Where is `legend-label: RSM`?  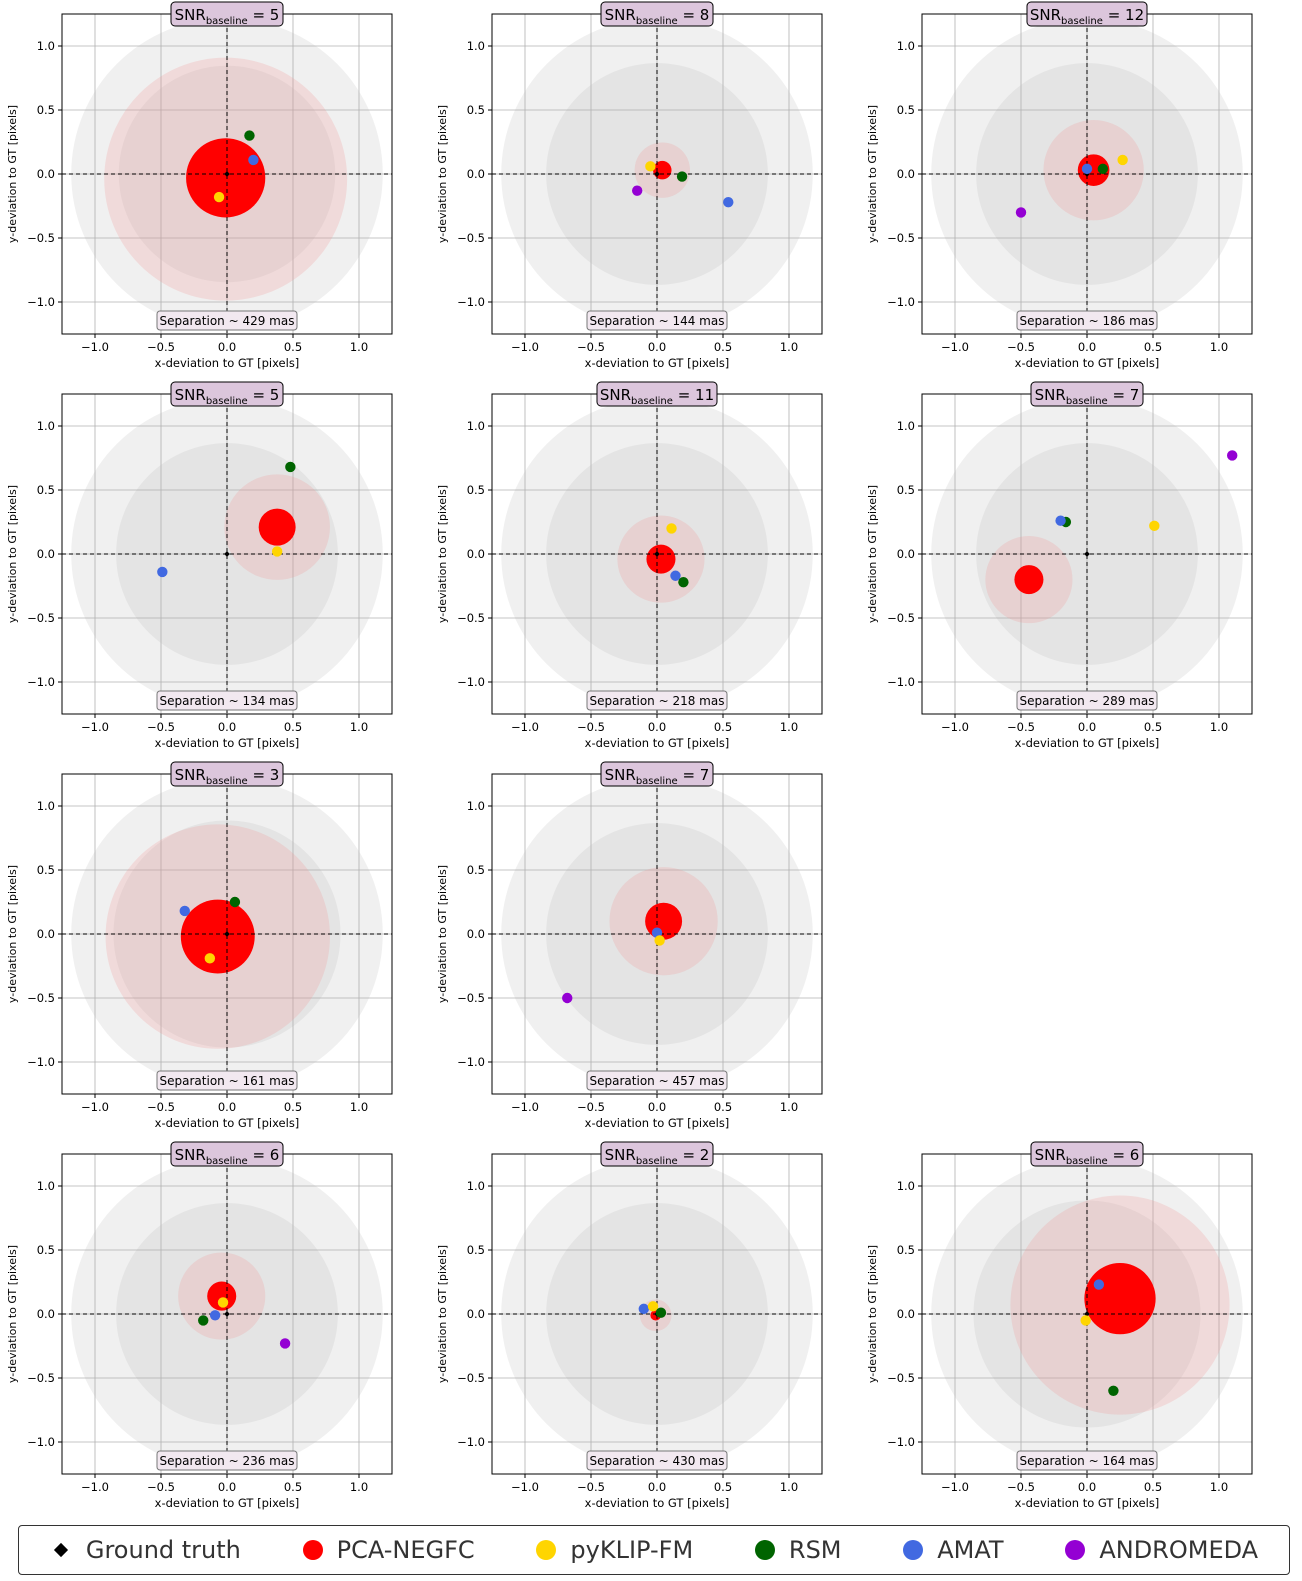 legend-label: RSM is located at coordinates (815, 1550).